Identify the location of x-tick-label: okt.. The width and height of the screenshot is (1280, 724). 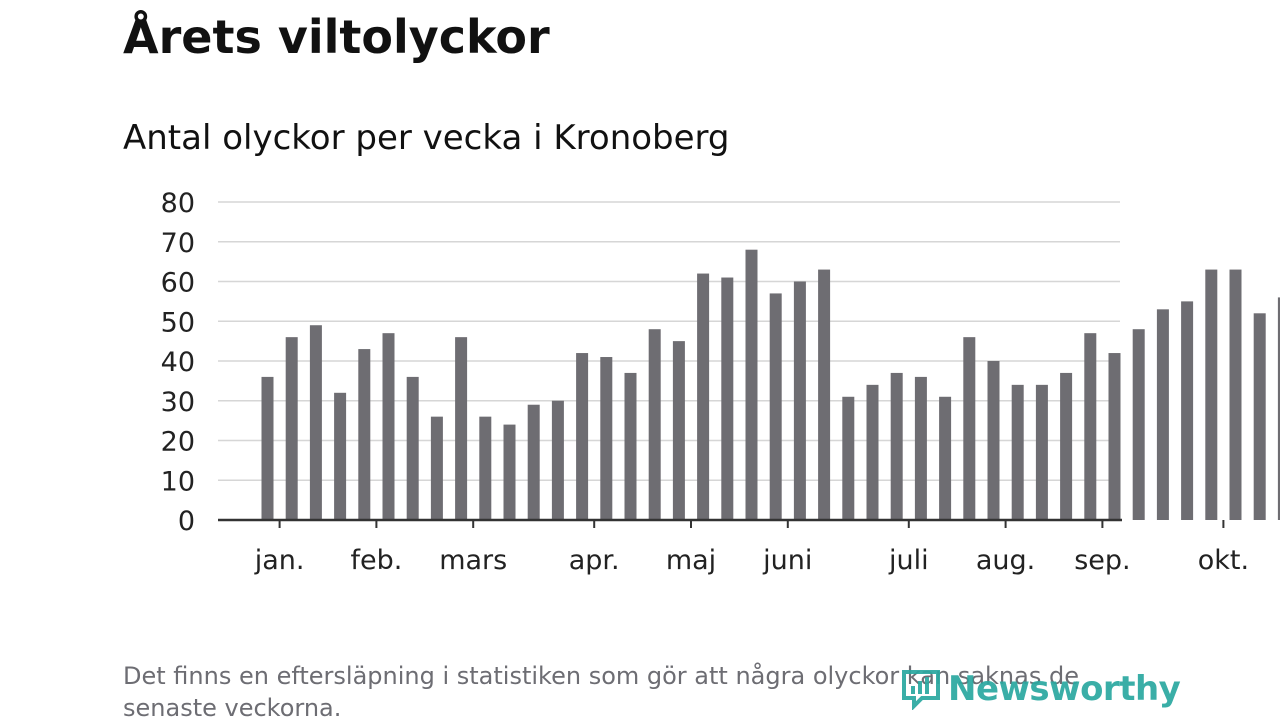
(1223, 560).